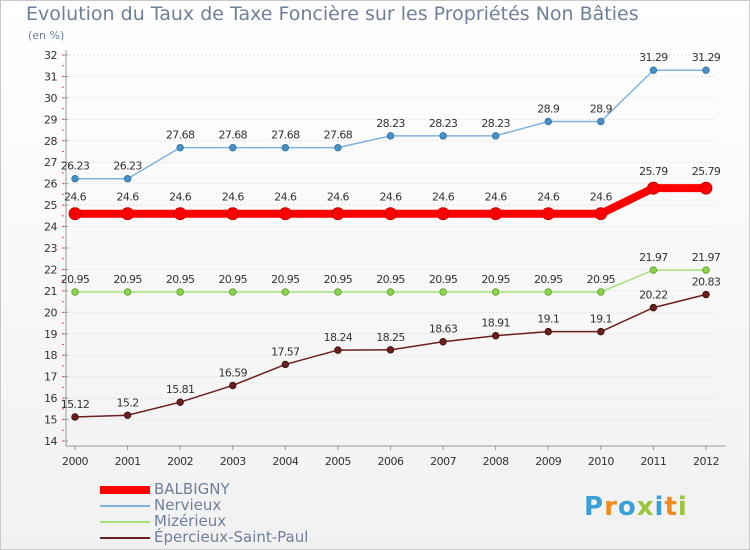 Image resolution: width=750 pixels, height=550 pixels. Describe the element at coordinates (190, 521) in the screenshot. I see `legend-label: Mizérieux` at that location.